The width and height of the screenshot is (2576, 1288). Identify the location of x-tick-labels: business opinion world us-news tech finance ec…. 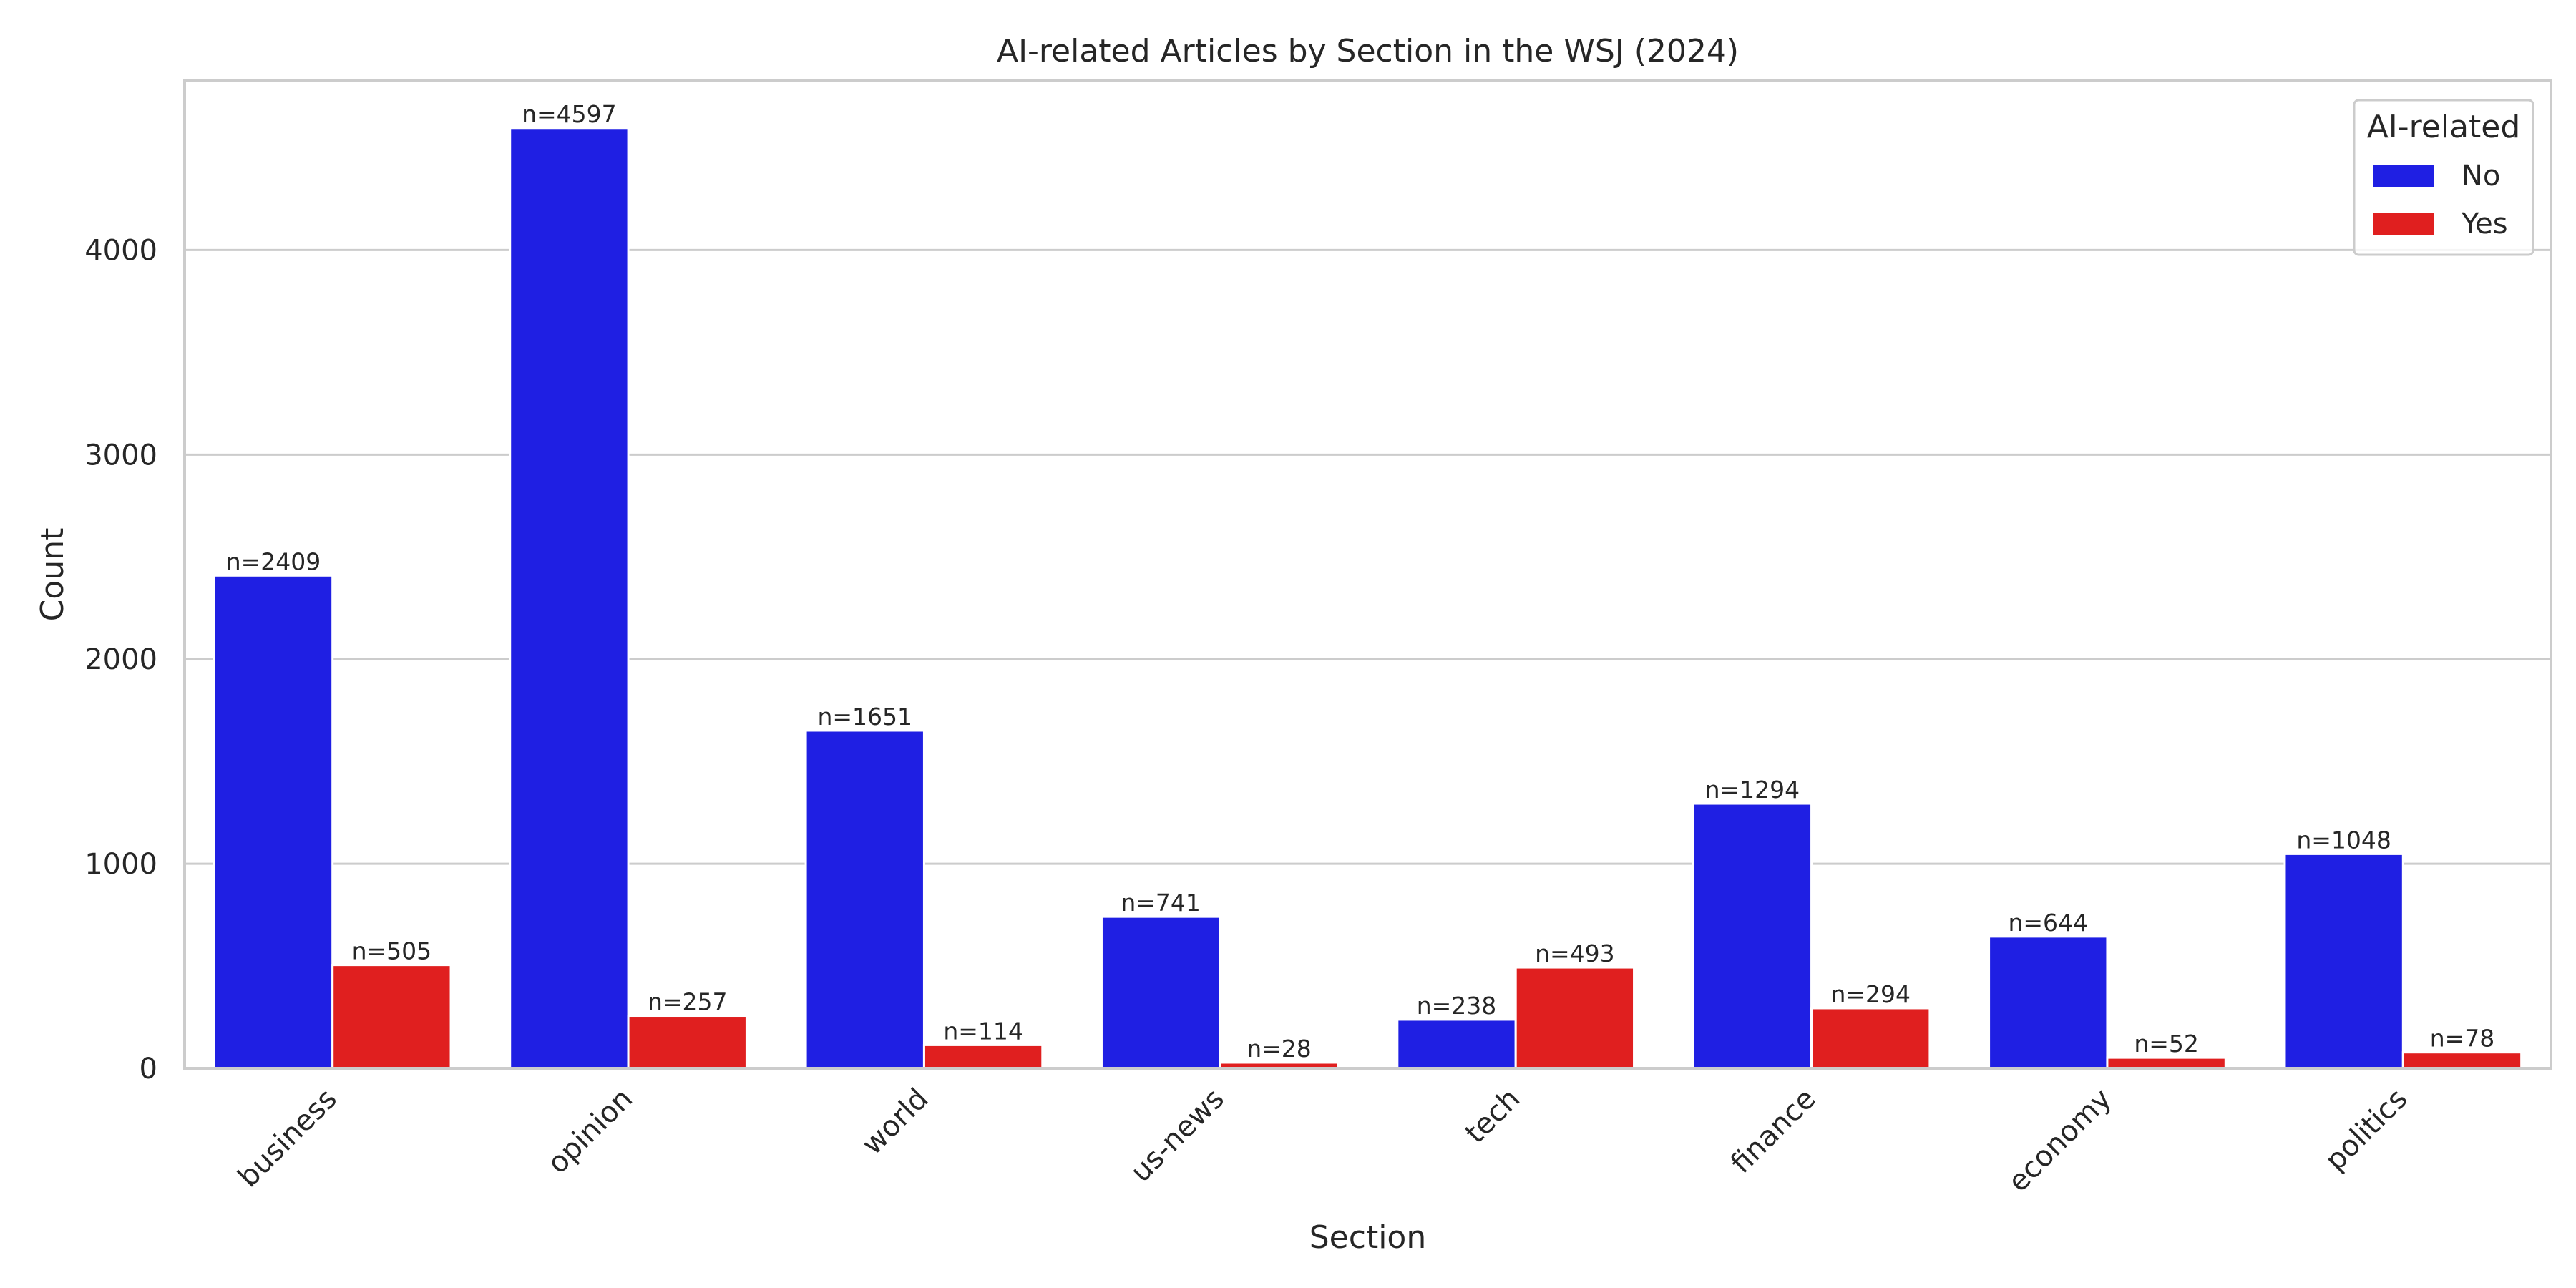
(1323, 1141).